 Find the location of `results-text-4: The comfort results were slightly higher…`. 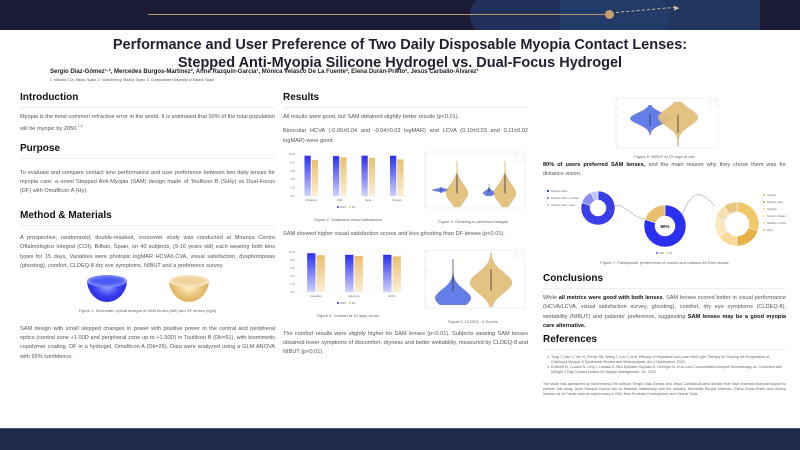

results-text-4: The comfort results were slightly higher… is located at coordinates (405, 343).